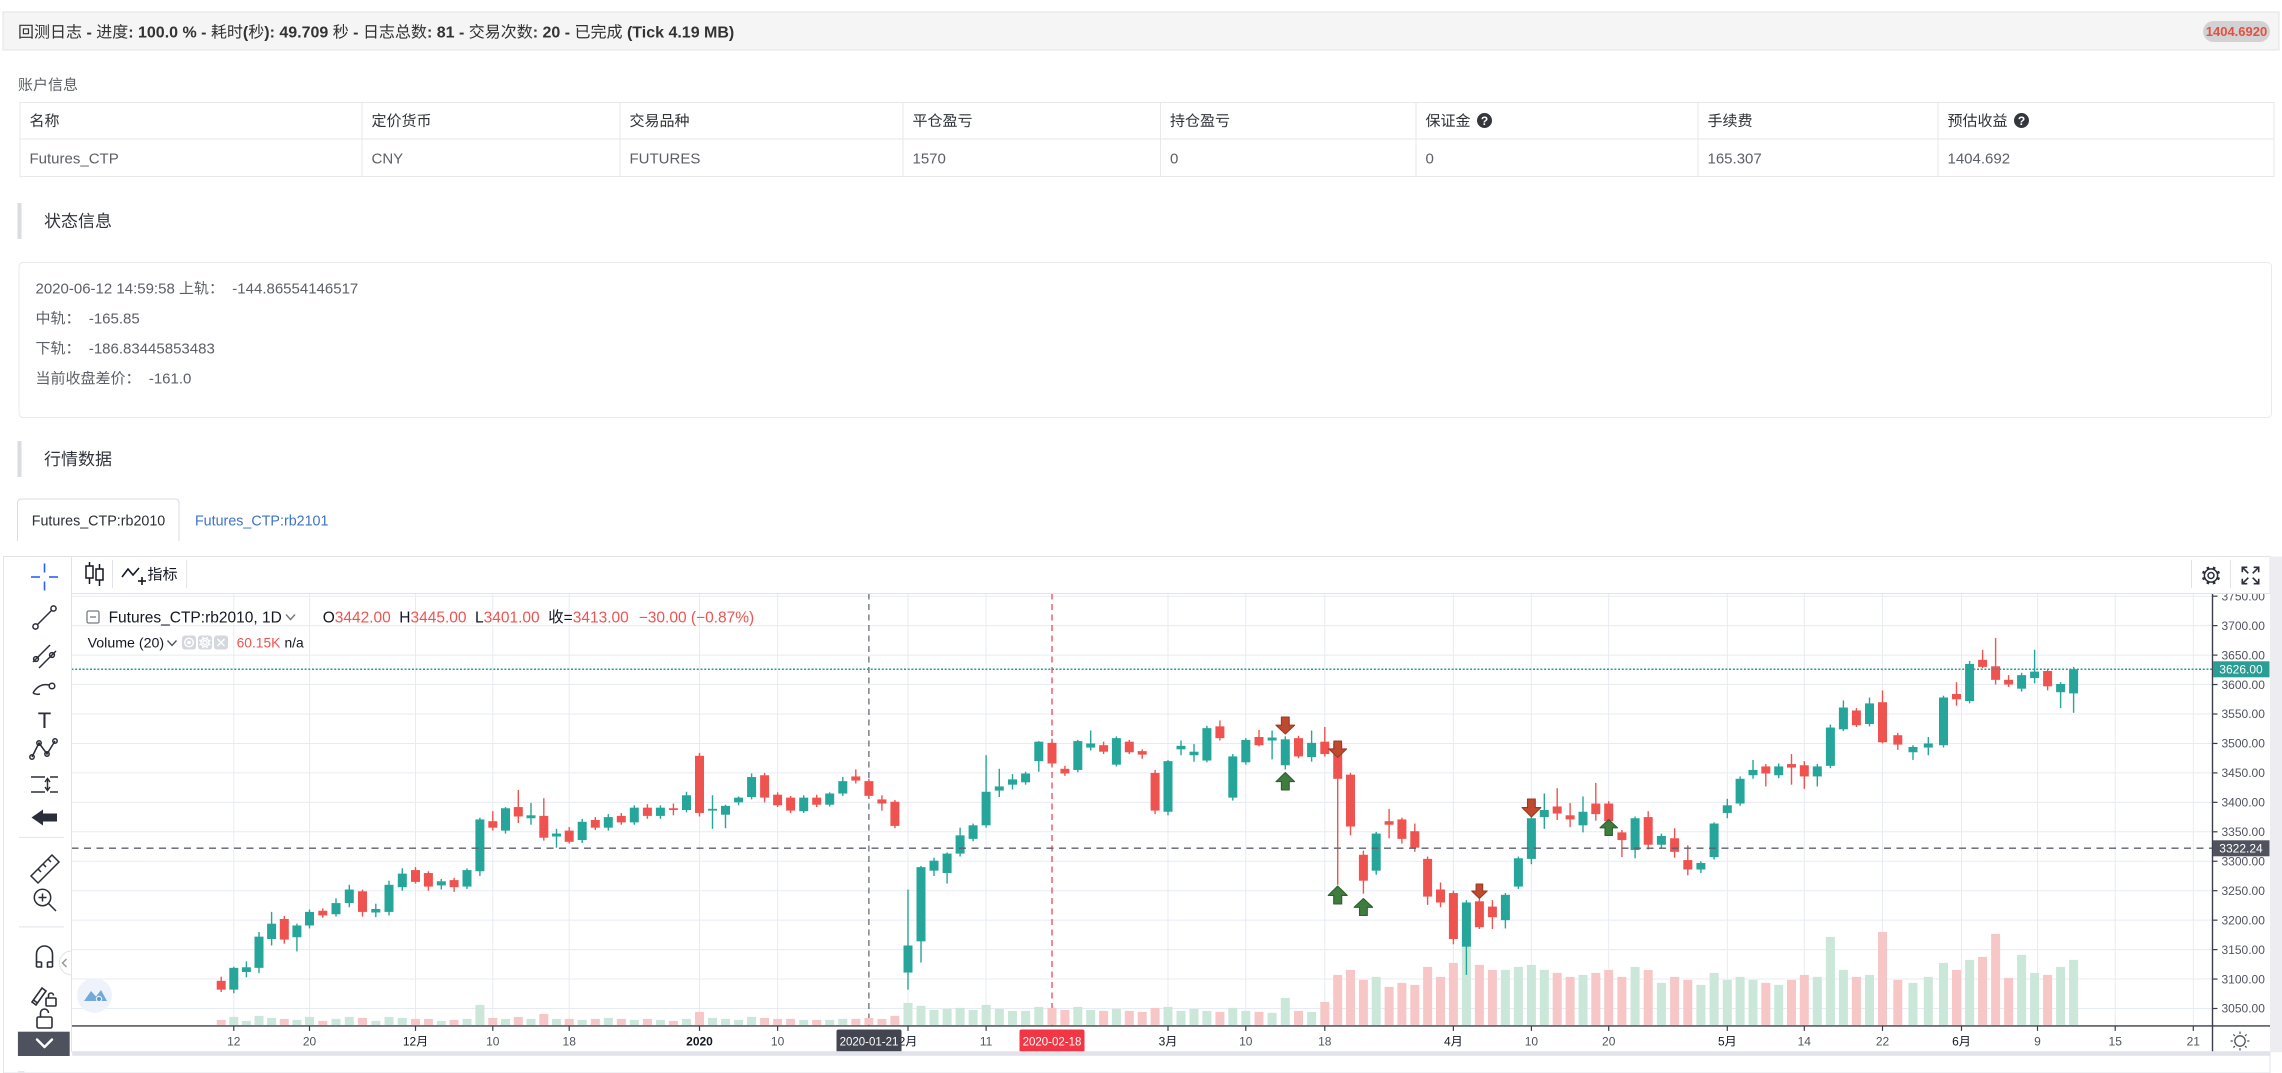  Describe the element at coordinates (44, 720) in the screenshot. I see `svg-text: T` at that location.